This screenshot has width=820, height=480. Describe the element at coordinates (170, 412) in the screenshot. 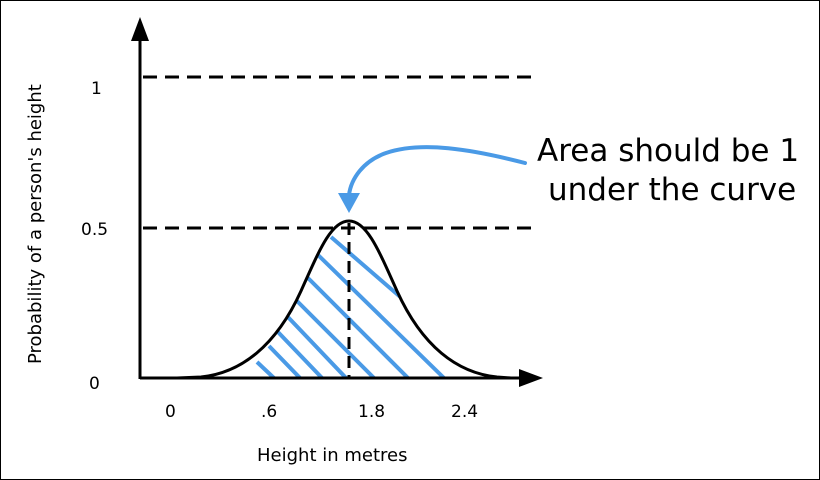

I see `x-tick-label: 0` at that location.